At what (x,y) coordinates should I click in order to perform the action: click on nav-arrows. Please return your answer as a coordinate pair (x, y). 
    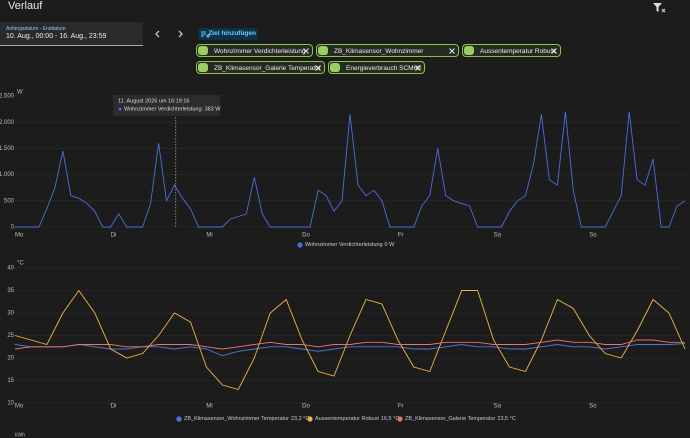
    Looking at the image, I should click on (170, 34).